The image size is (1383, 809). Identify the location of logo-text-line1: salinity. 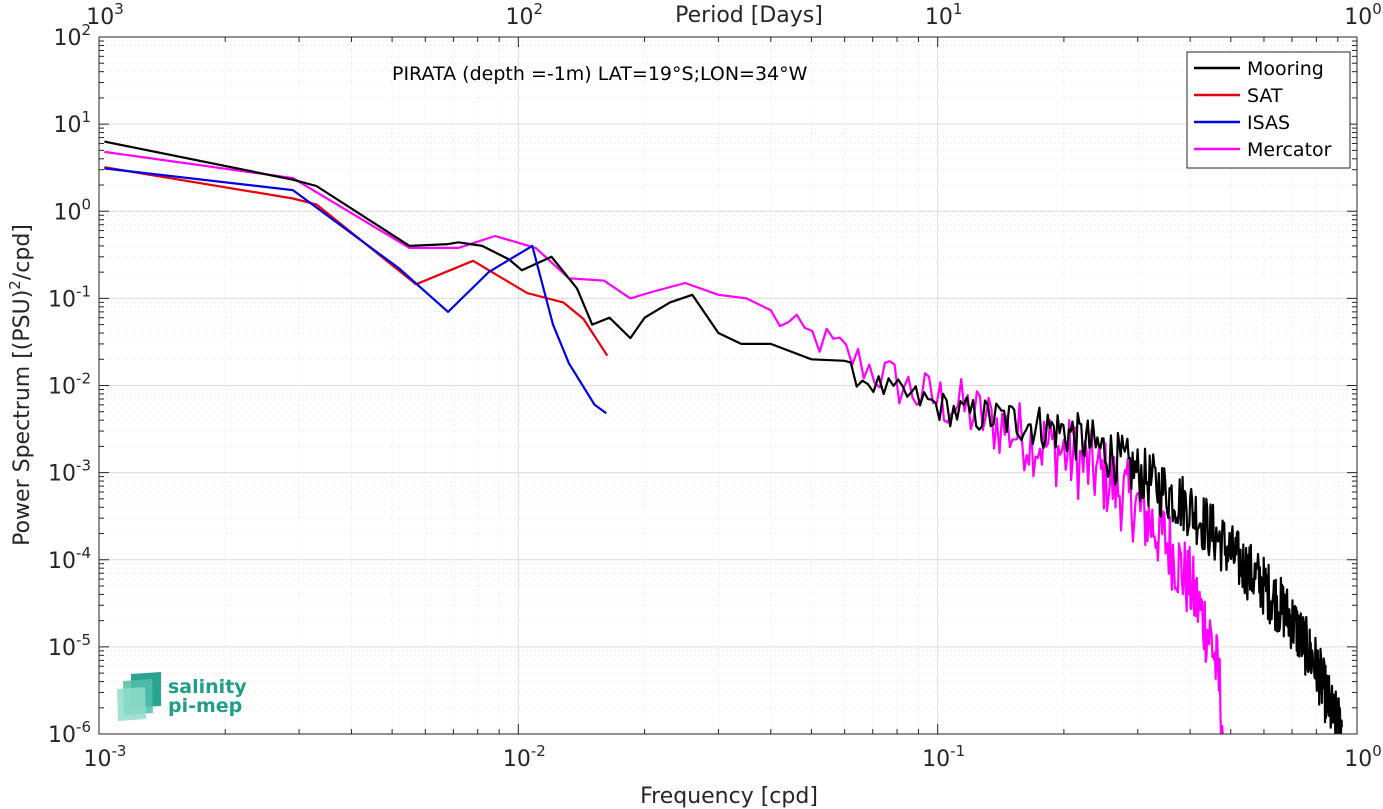
(207, 687).